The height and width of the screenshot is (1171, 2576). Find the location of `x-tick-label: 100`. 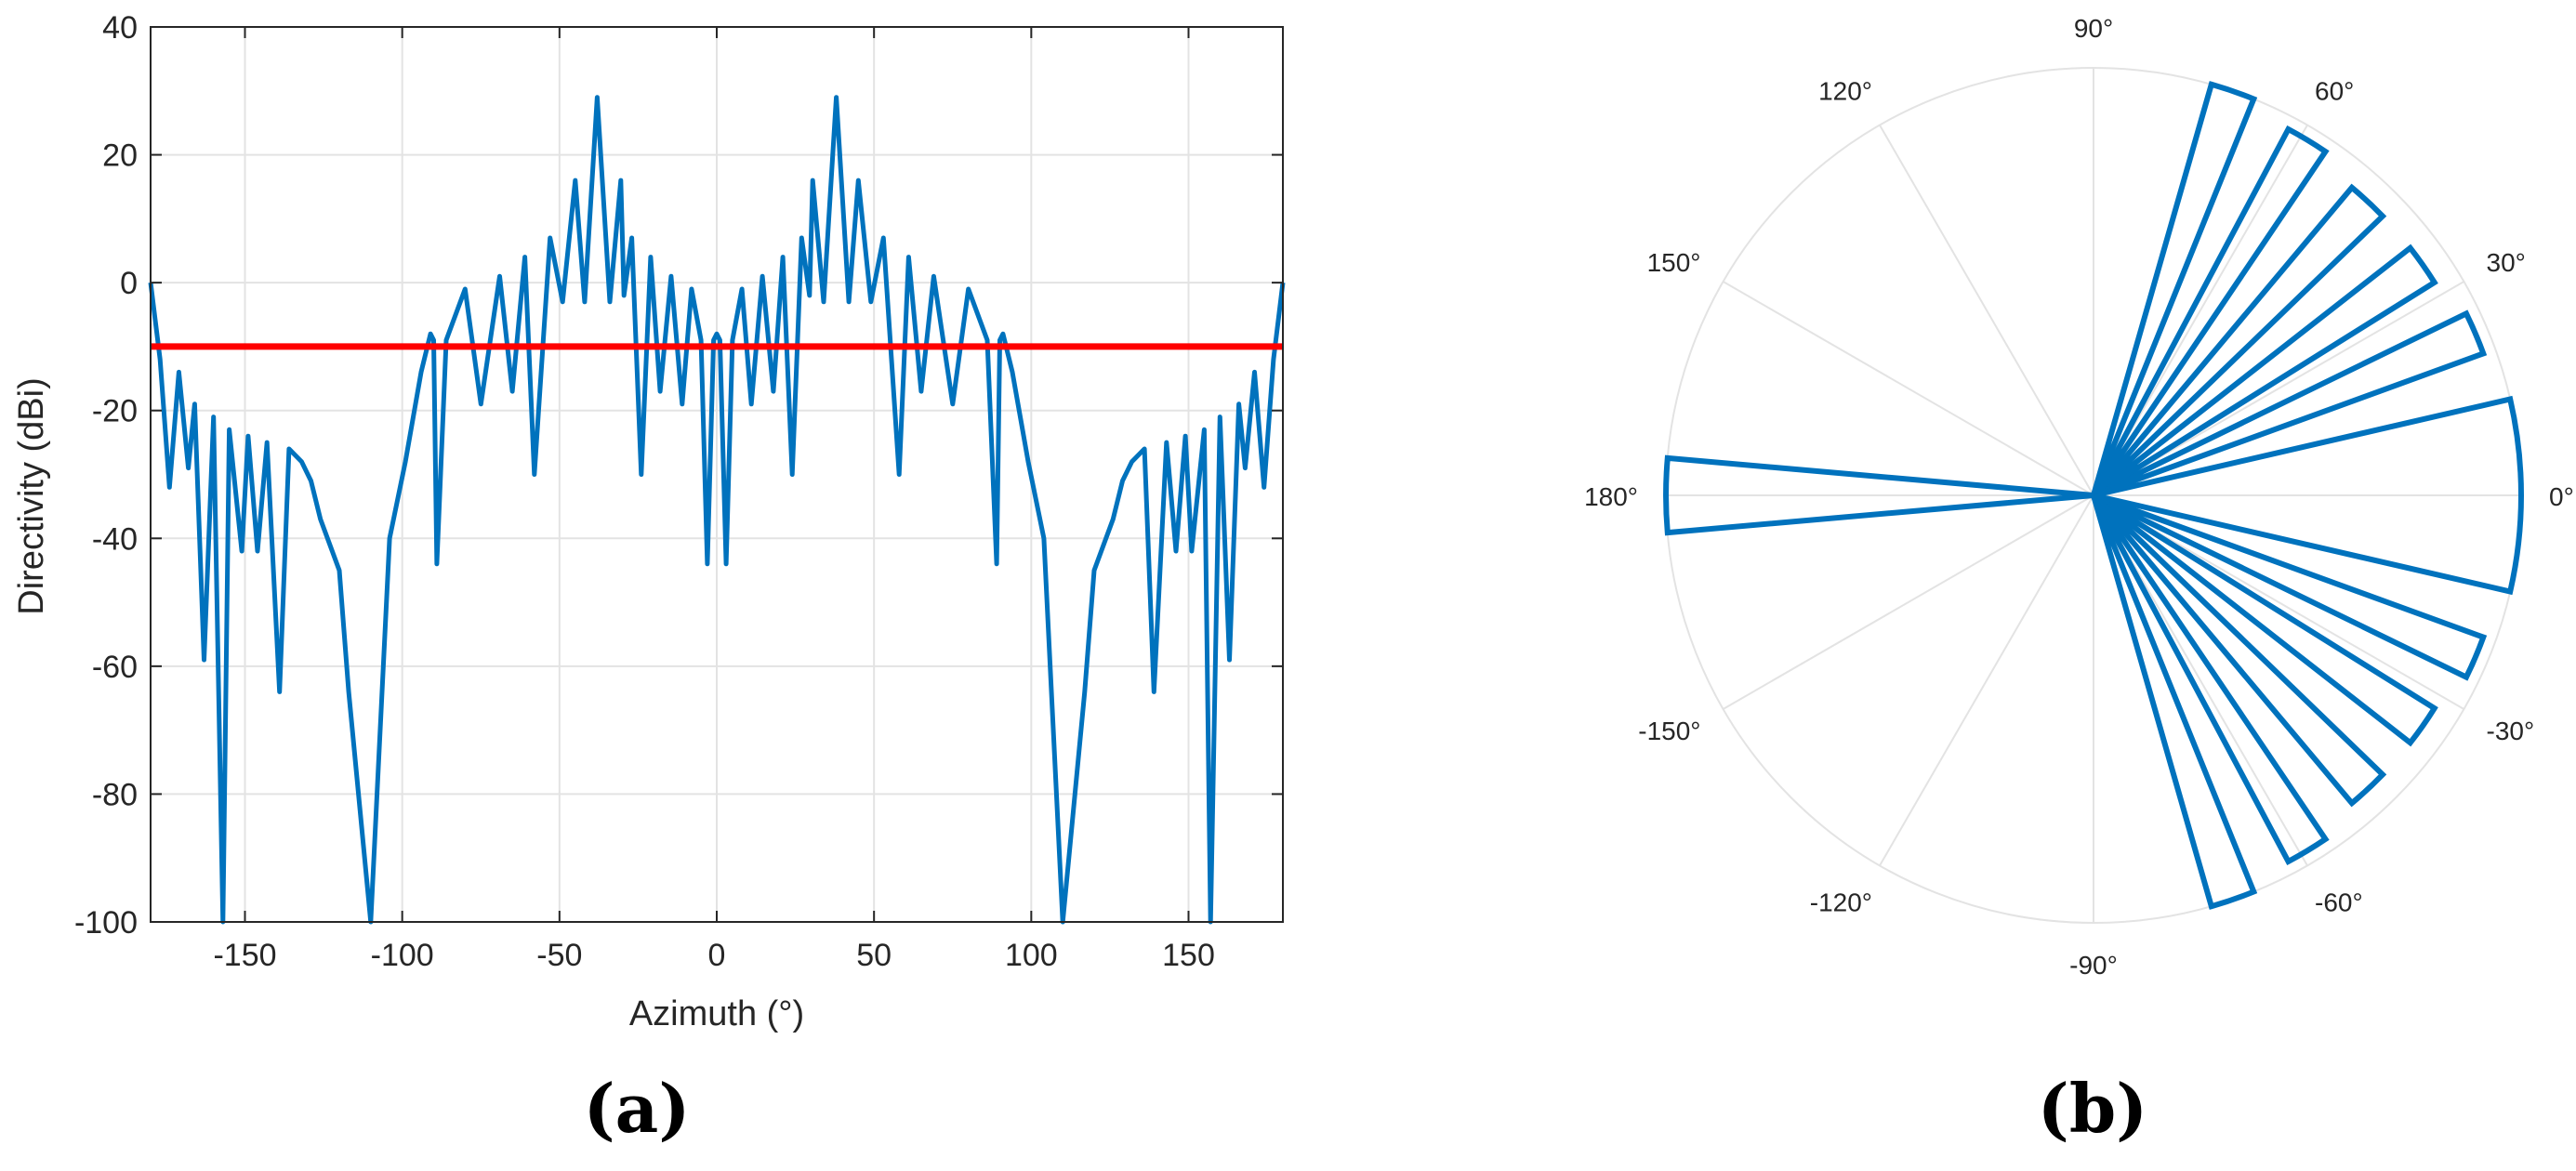

x-tick-label: 100 is located at coordinates (1031, 956).